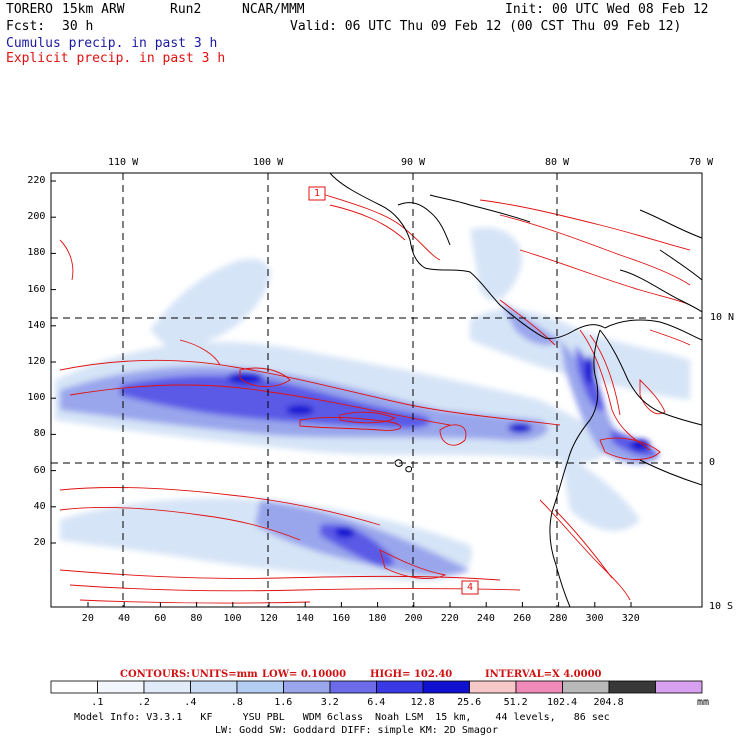 This screenshot has height=740, width=740. Describe the element at coordinates (36, 217) in the screenshot. I see `y-label-200: 200` at that location.